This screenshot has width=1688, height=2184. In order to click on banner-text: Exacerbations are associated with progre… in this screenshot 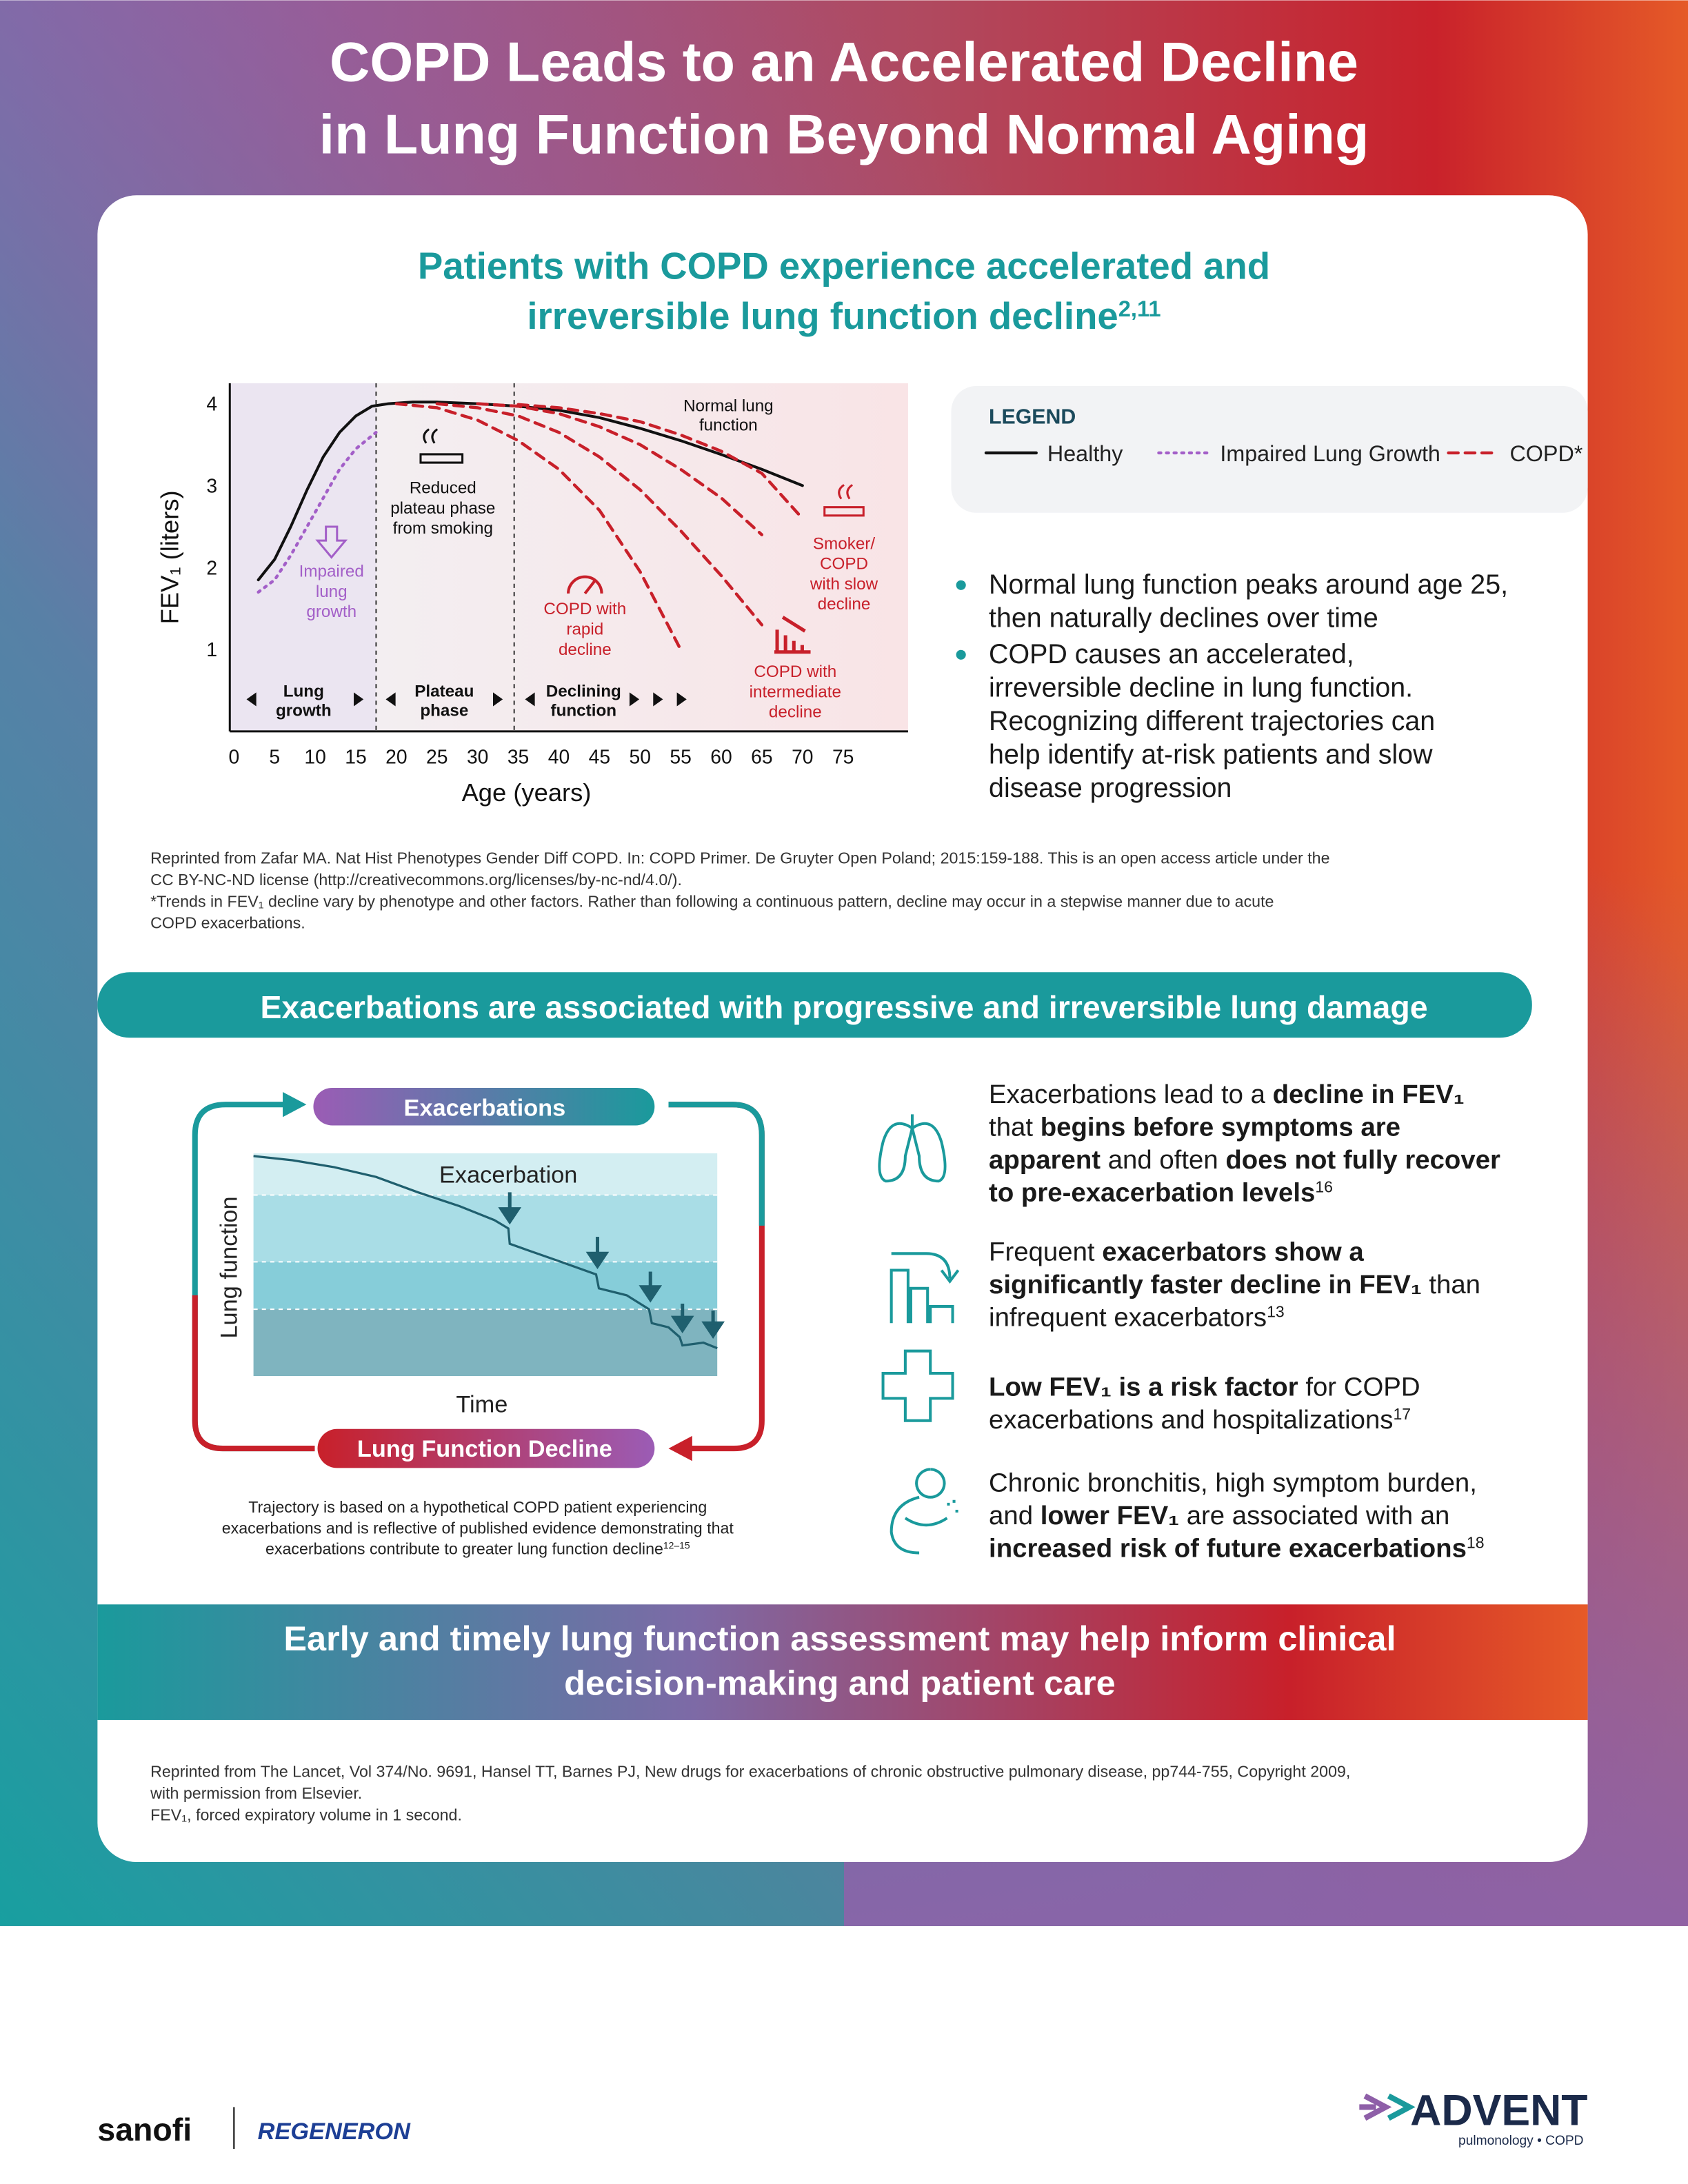, I will do `click(844, 1007)`.